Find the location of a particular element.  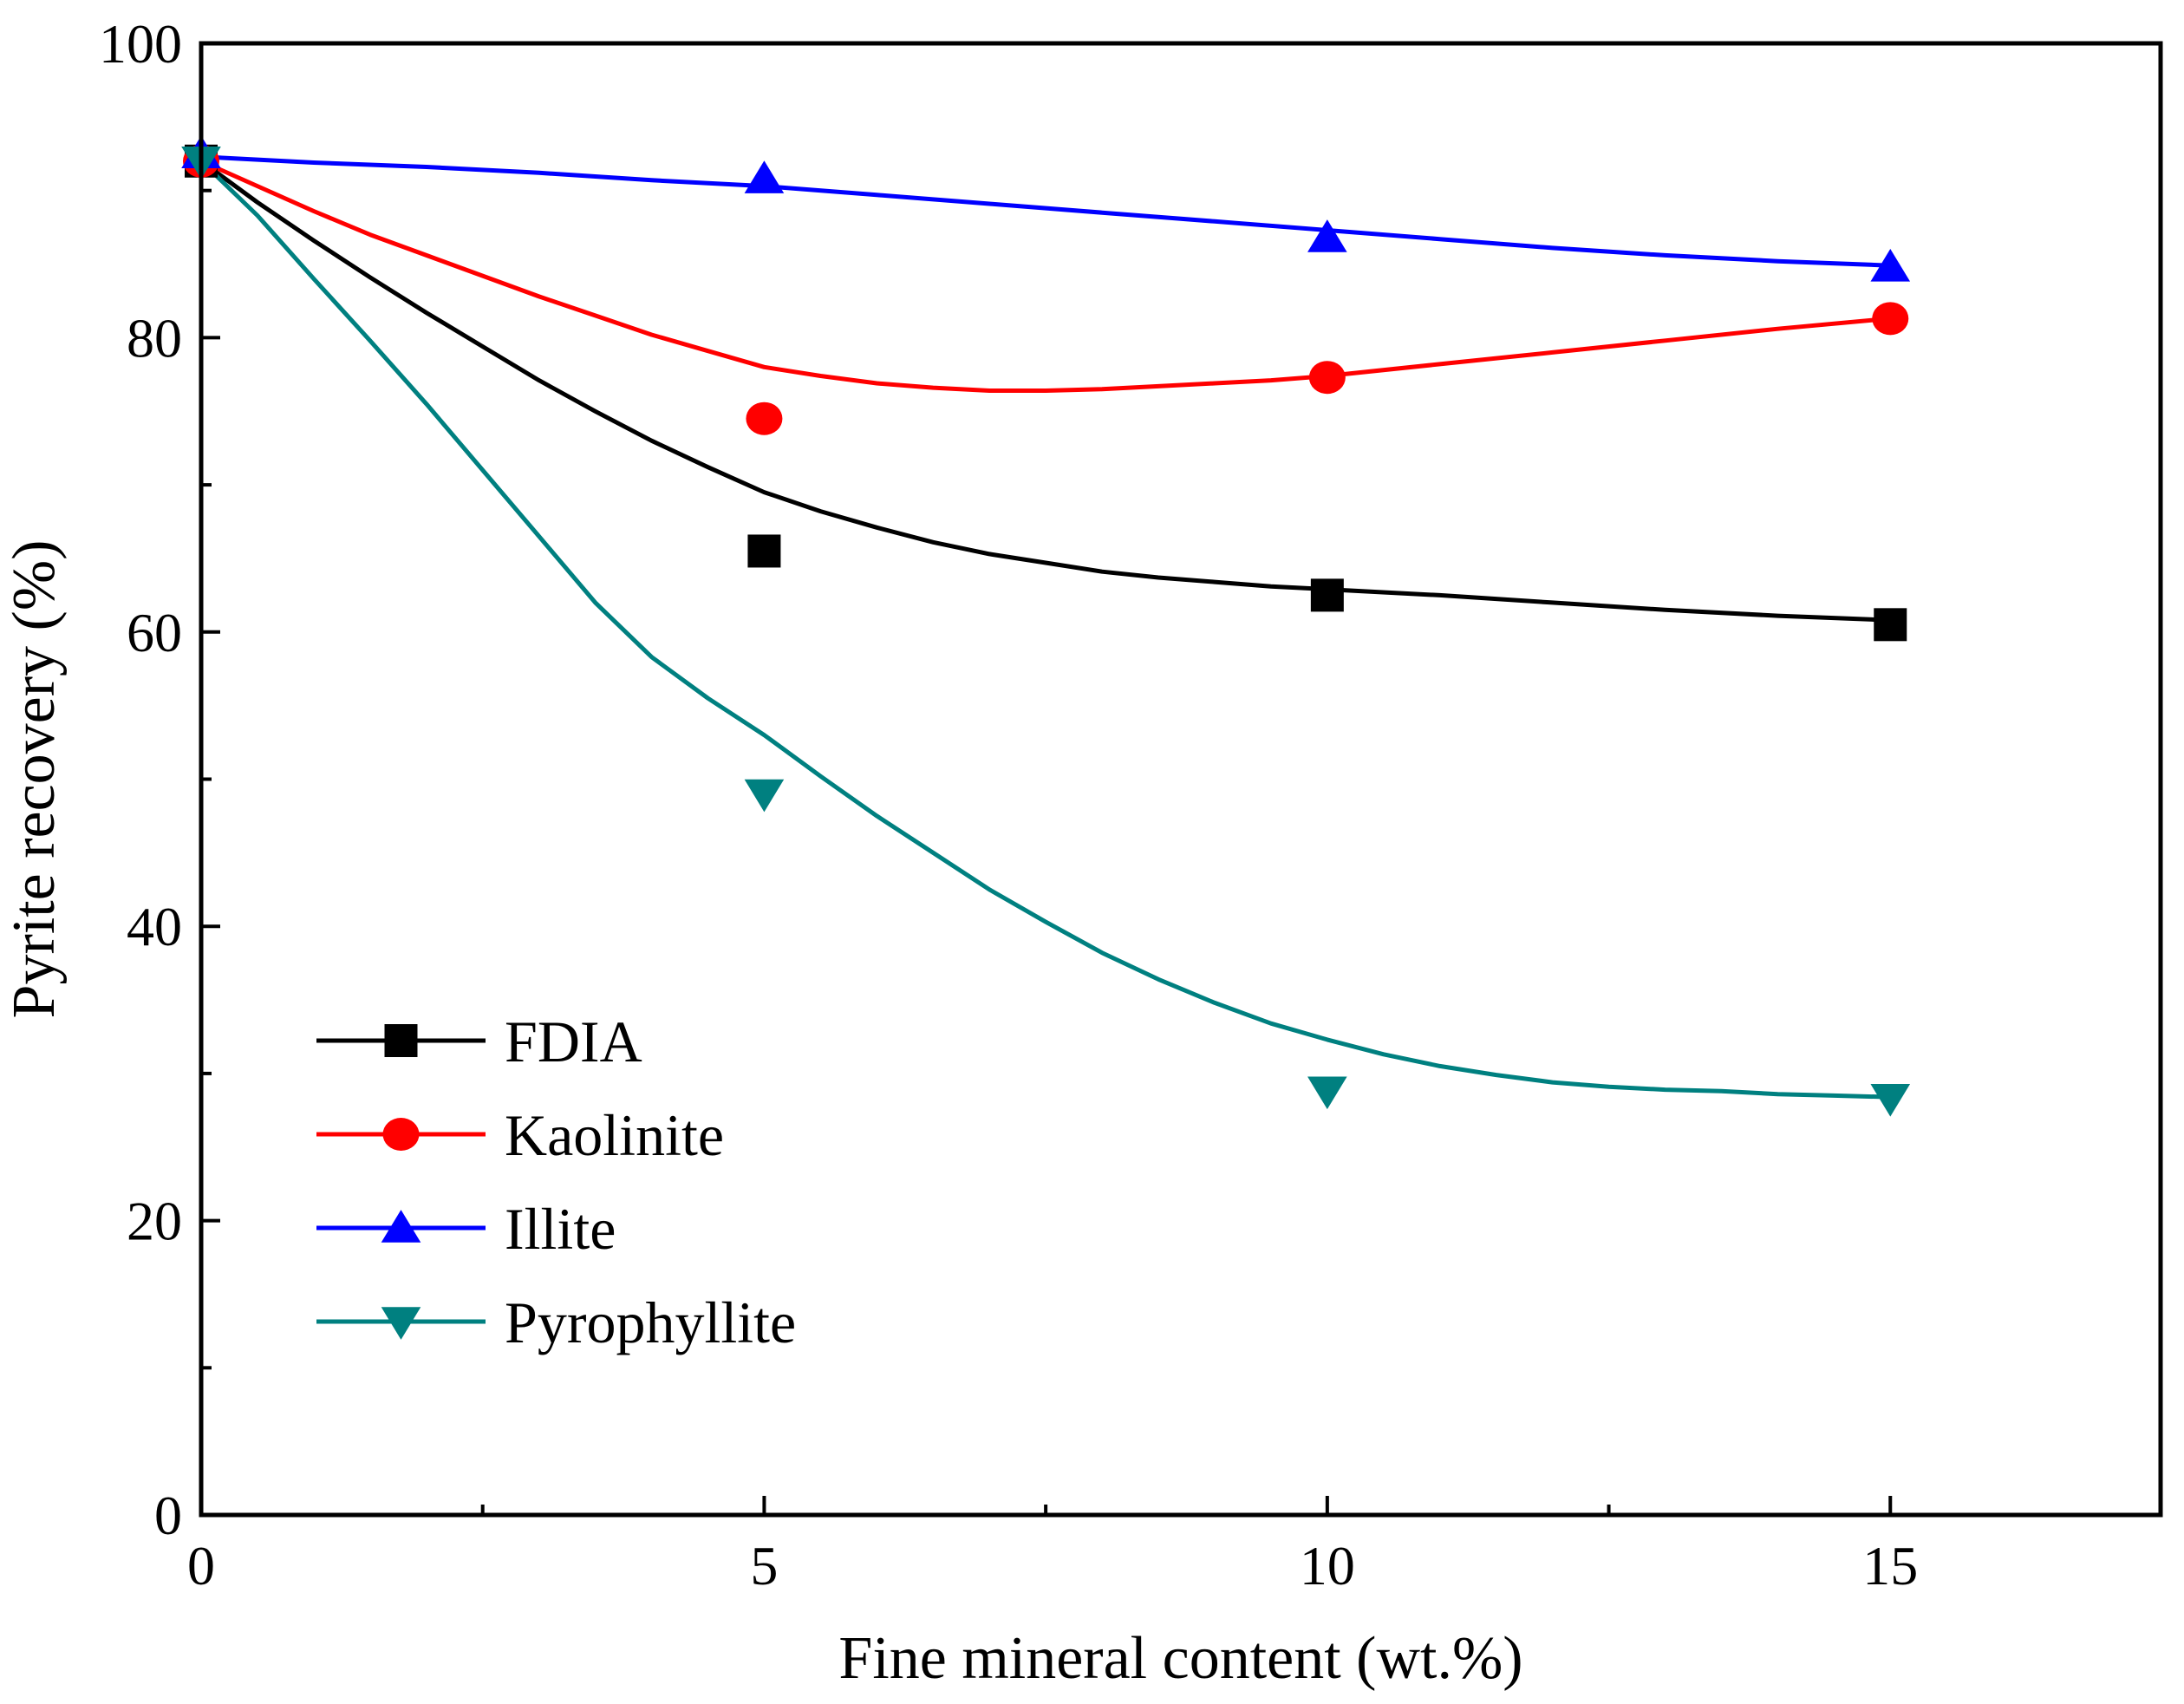

legend-label-pyrophyllite: Pyrophyllite is located at coordinates (650, 1322).